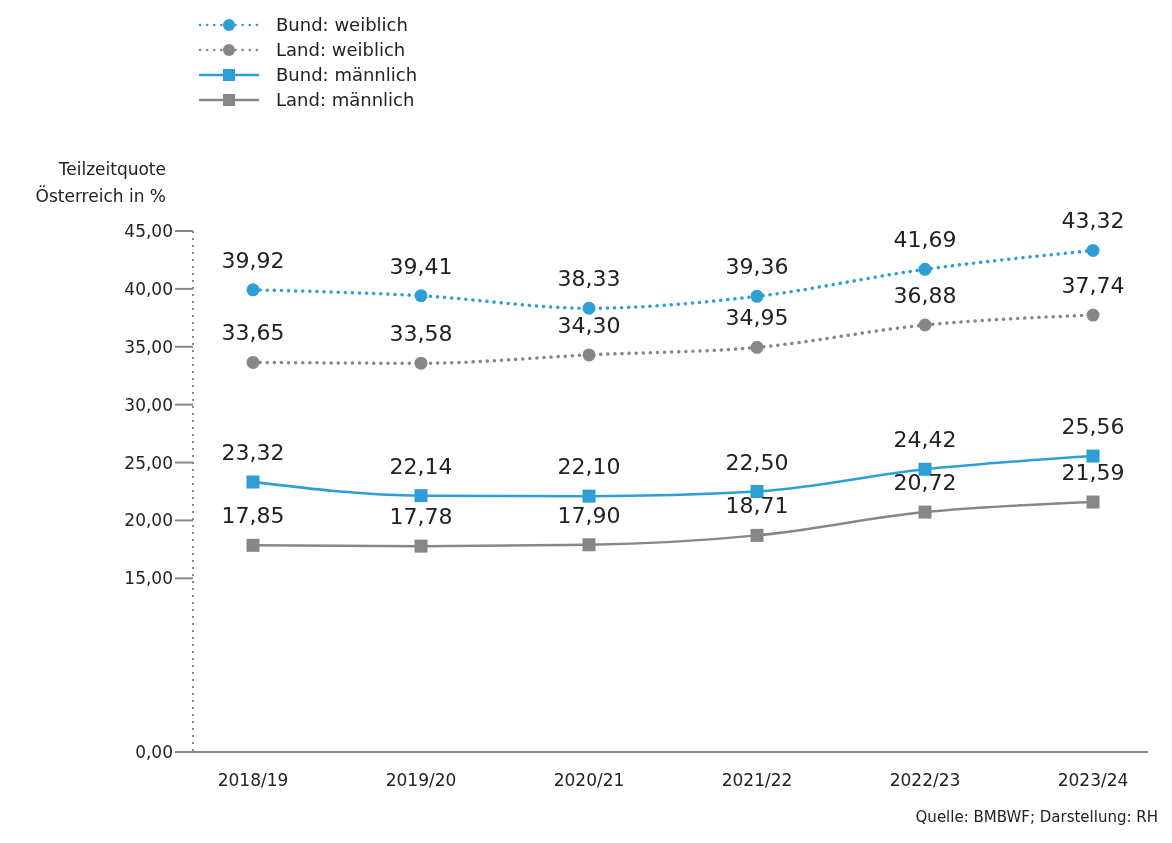 The width and height of the screenshot is (1172, 843). I want to click on legend-label: Land: männlich, so click(345, 99).